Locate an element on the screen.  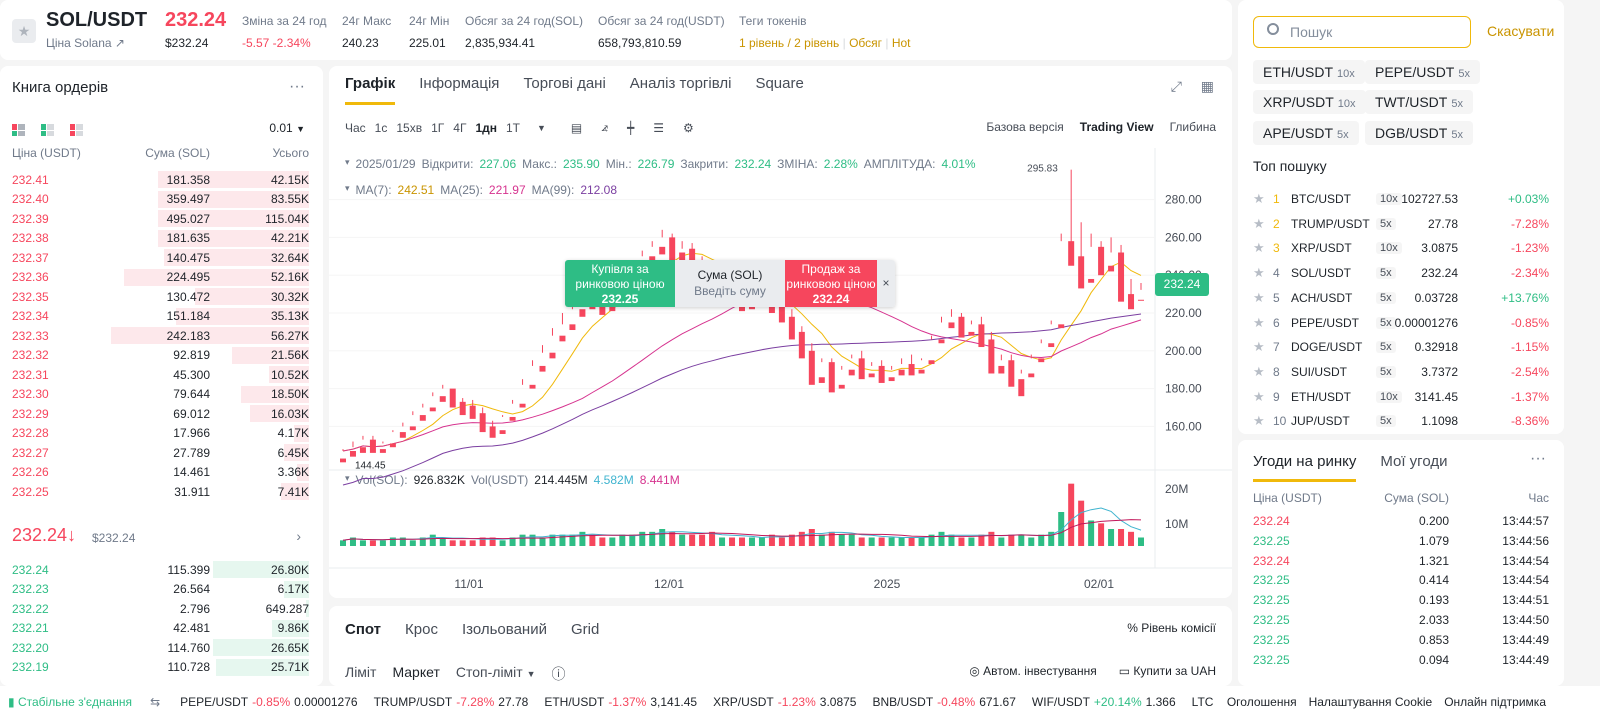
settings-gear-icon: ⚙ is located at coordinates (688, 127).